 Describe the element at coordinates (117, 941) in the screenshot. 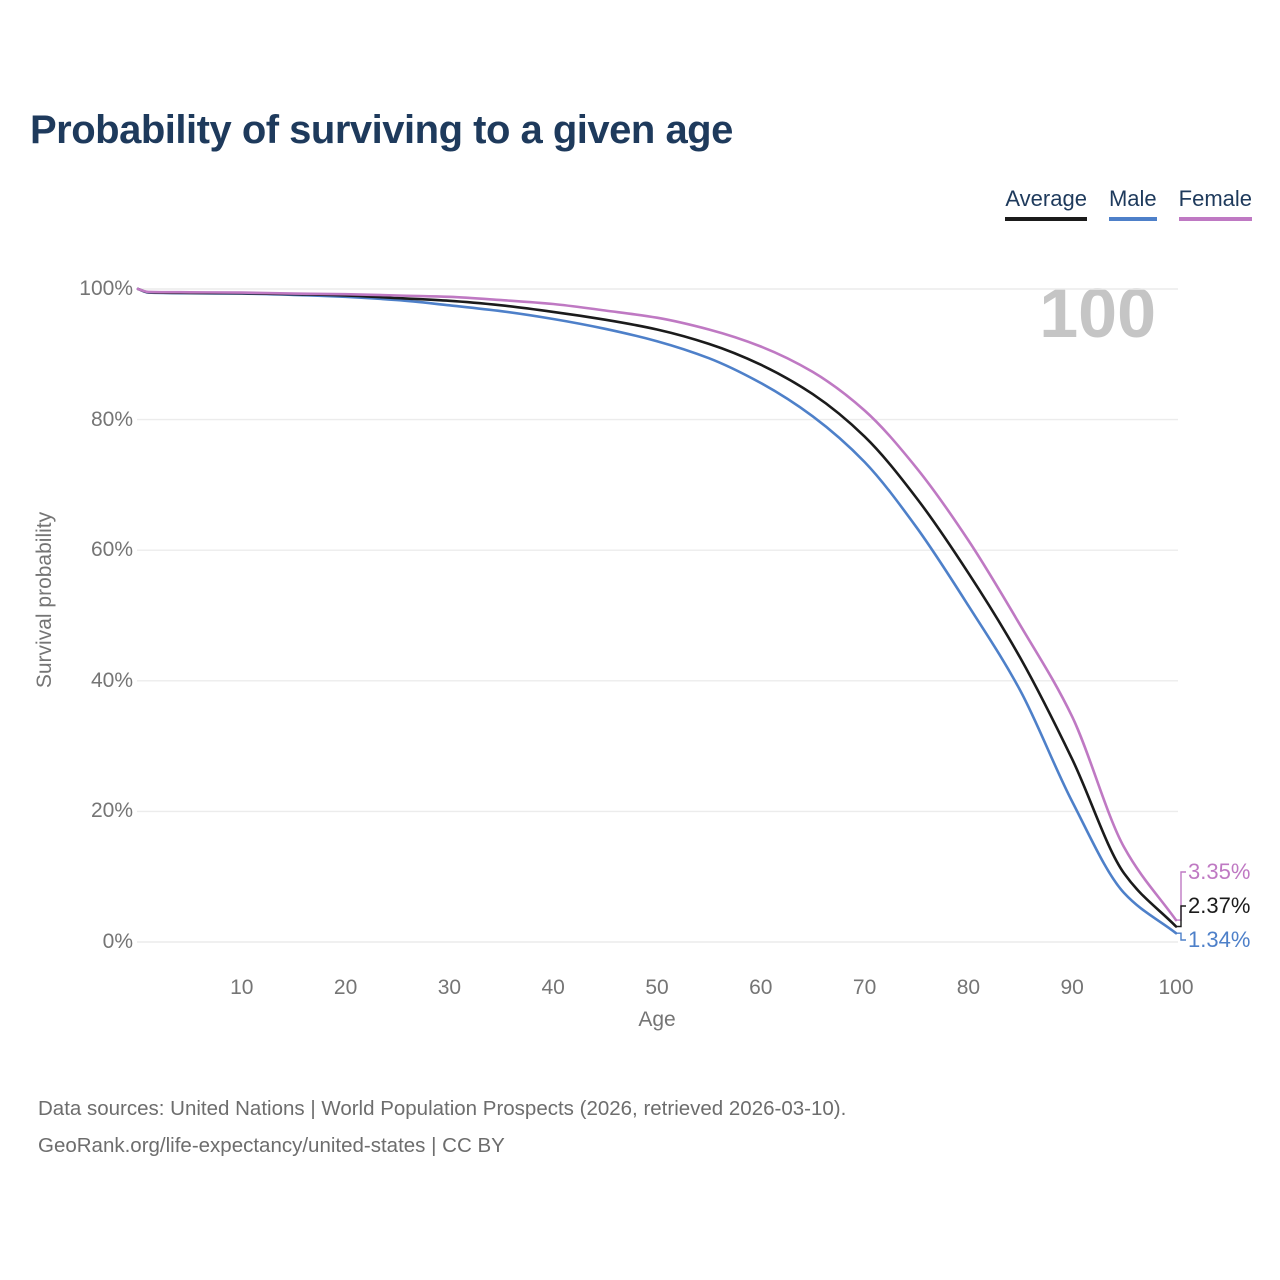

I see `y-tick-0: 0%` at that location.